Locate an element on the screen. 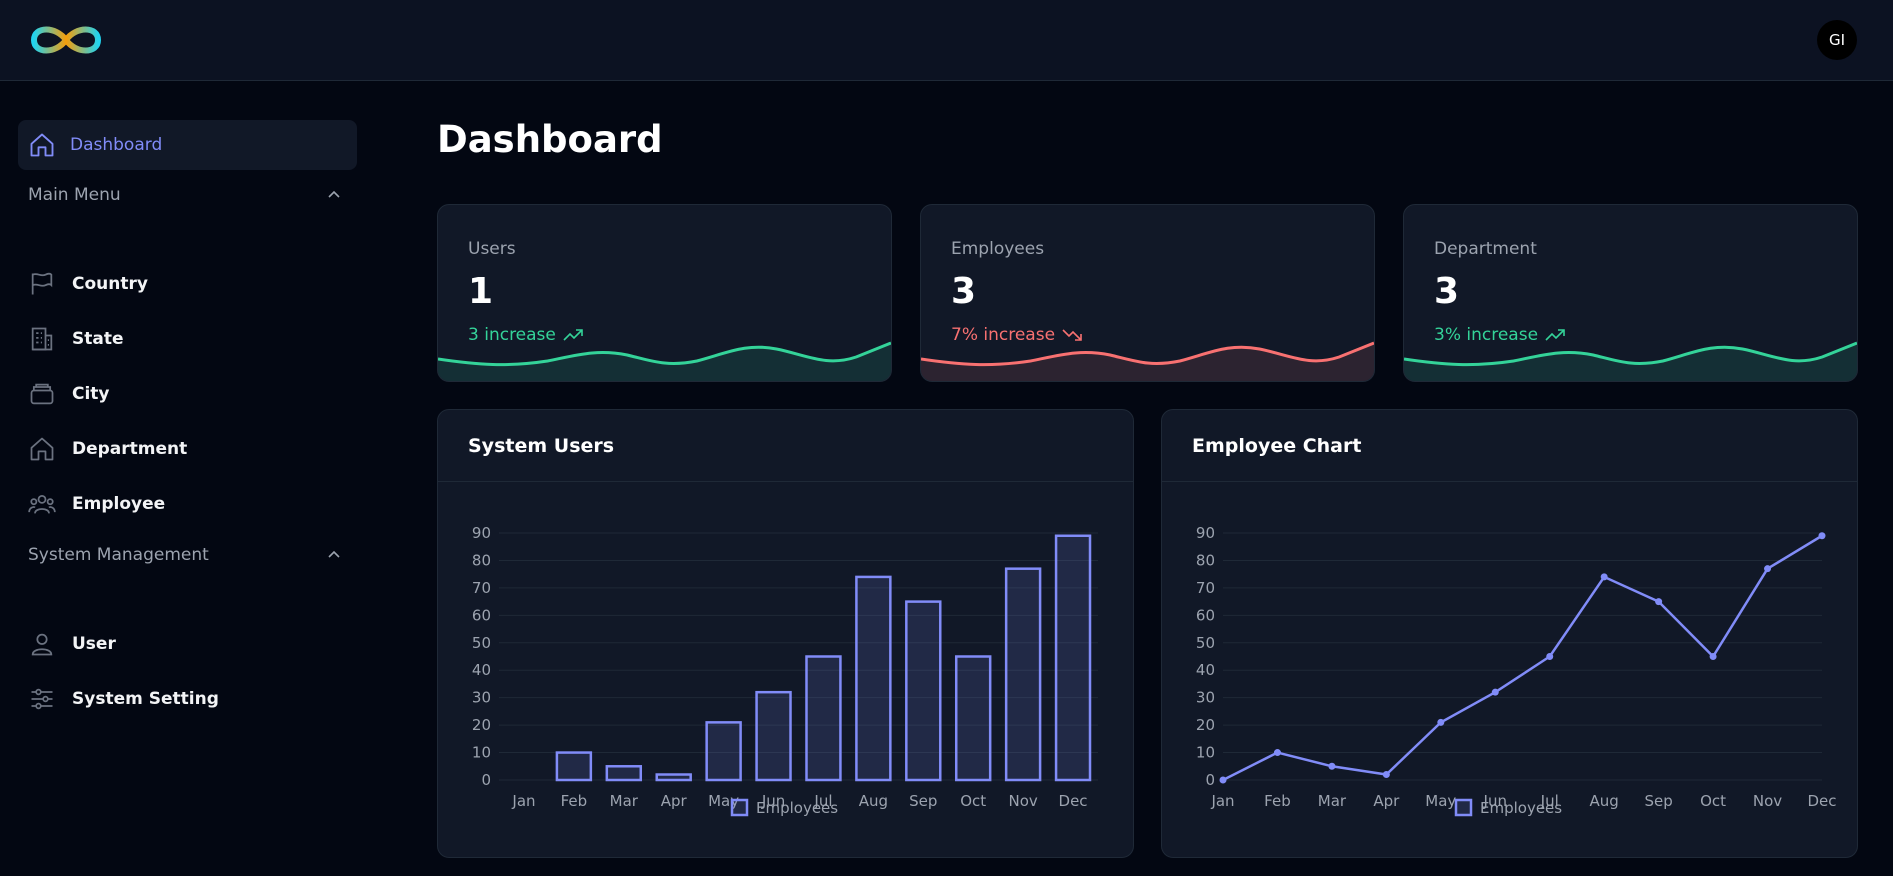 Image resolution: width=1893 pixels, height=876 pixels. stat-value: 3 is located at coordinates (964, 291).